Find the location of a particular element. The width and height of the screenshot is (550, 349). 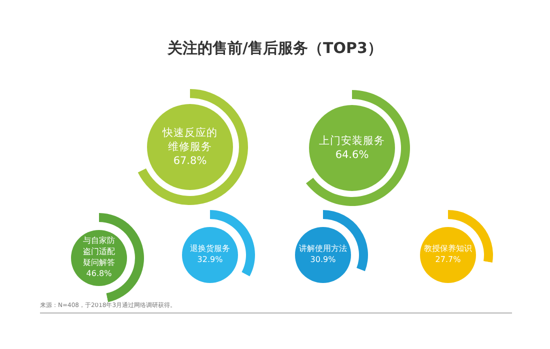

slice-label: 退换货服务 is located at coordinates (210, 249).